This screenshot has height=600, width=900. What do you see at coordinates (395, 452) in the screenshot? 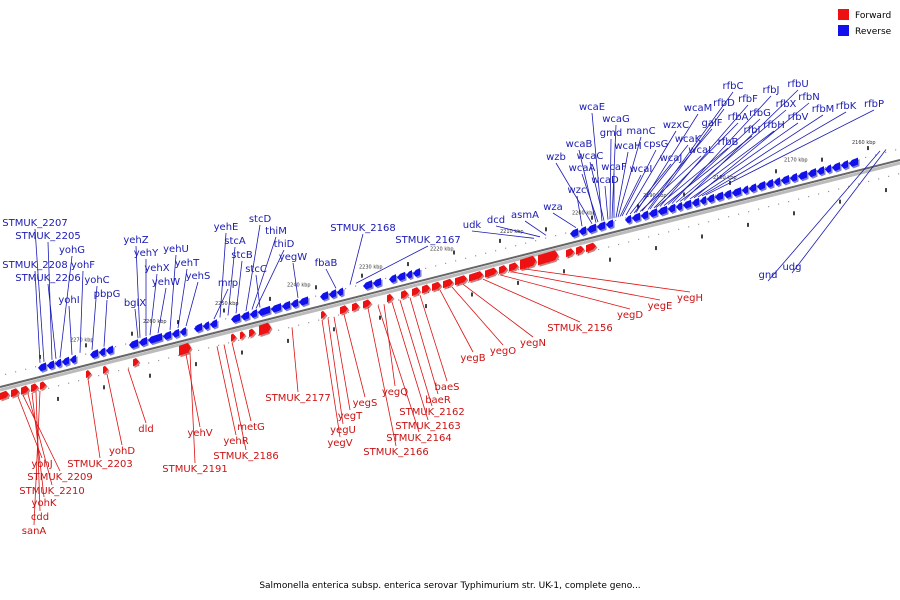
I see `gene-label: STMUK_2166` at bounding box center [395, 452].